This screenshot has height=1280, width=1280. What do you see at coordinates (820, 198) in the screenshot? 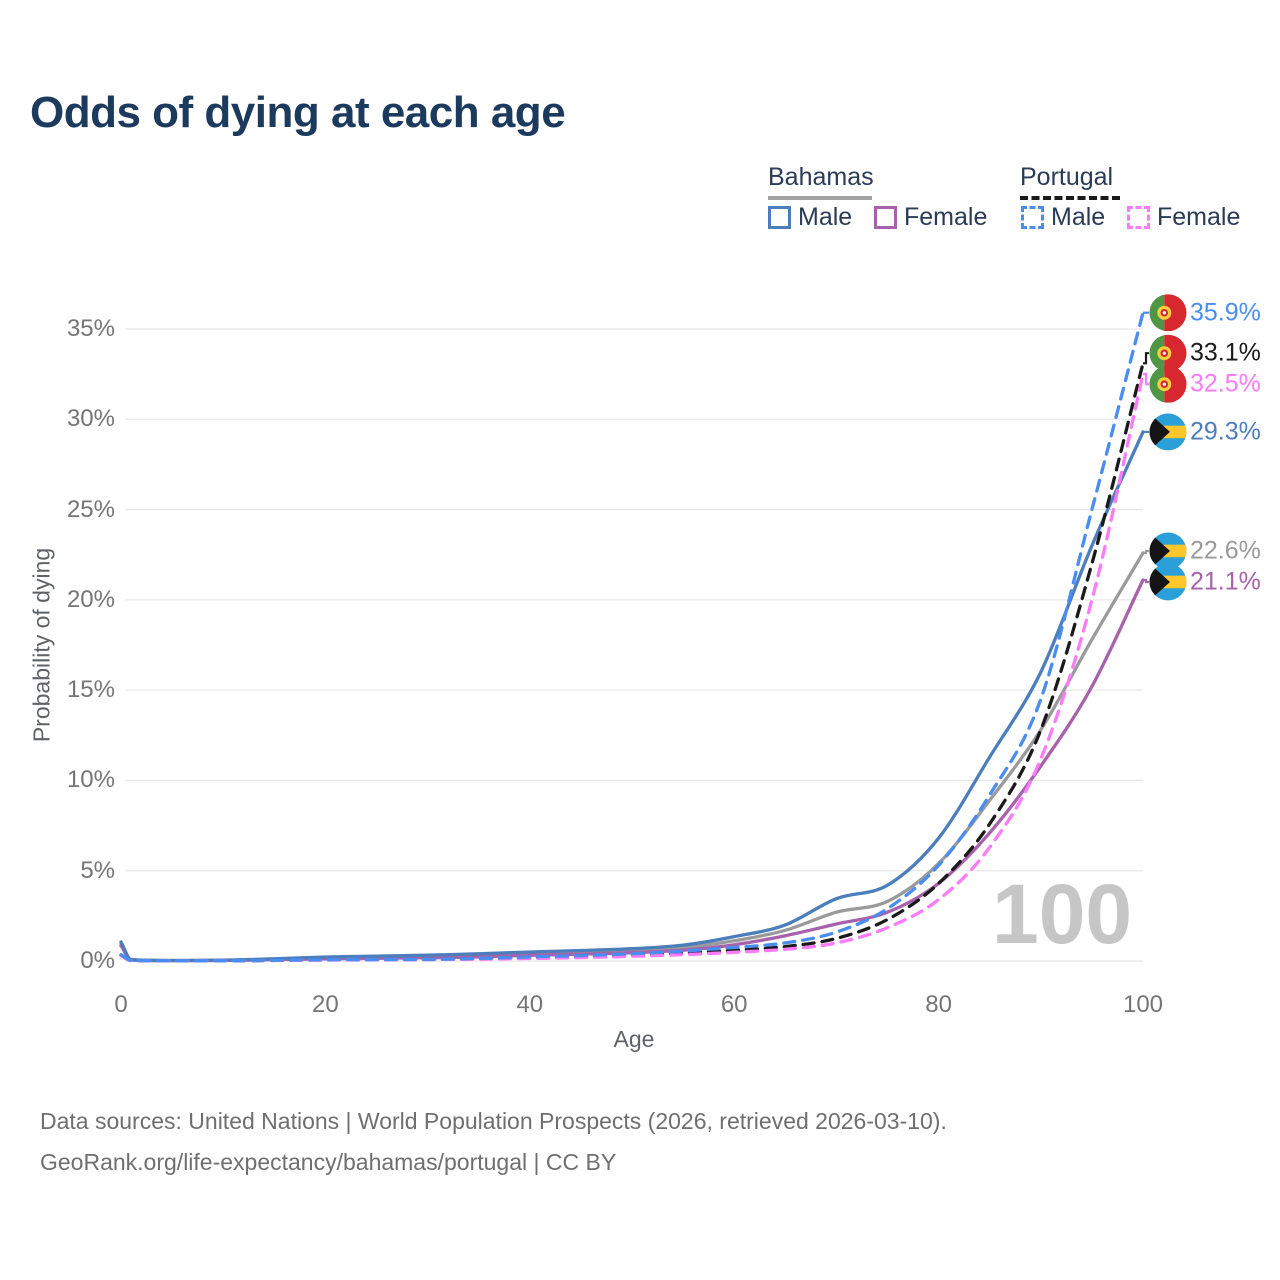
I see `legend-underline-bahamas-solid-line` at bounding box center [820, 198].